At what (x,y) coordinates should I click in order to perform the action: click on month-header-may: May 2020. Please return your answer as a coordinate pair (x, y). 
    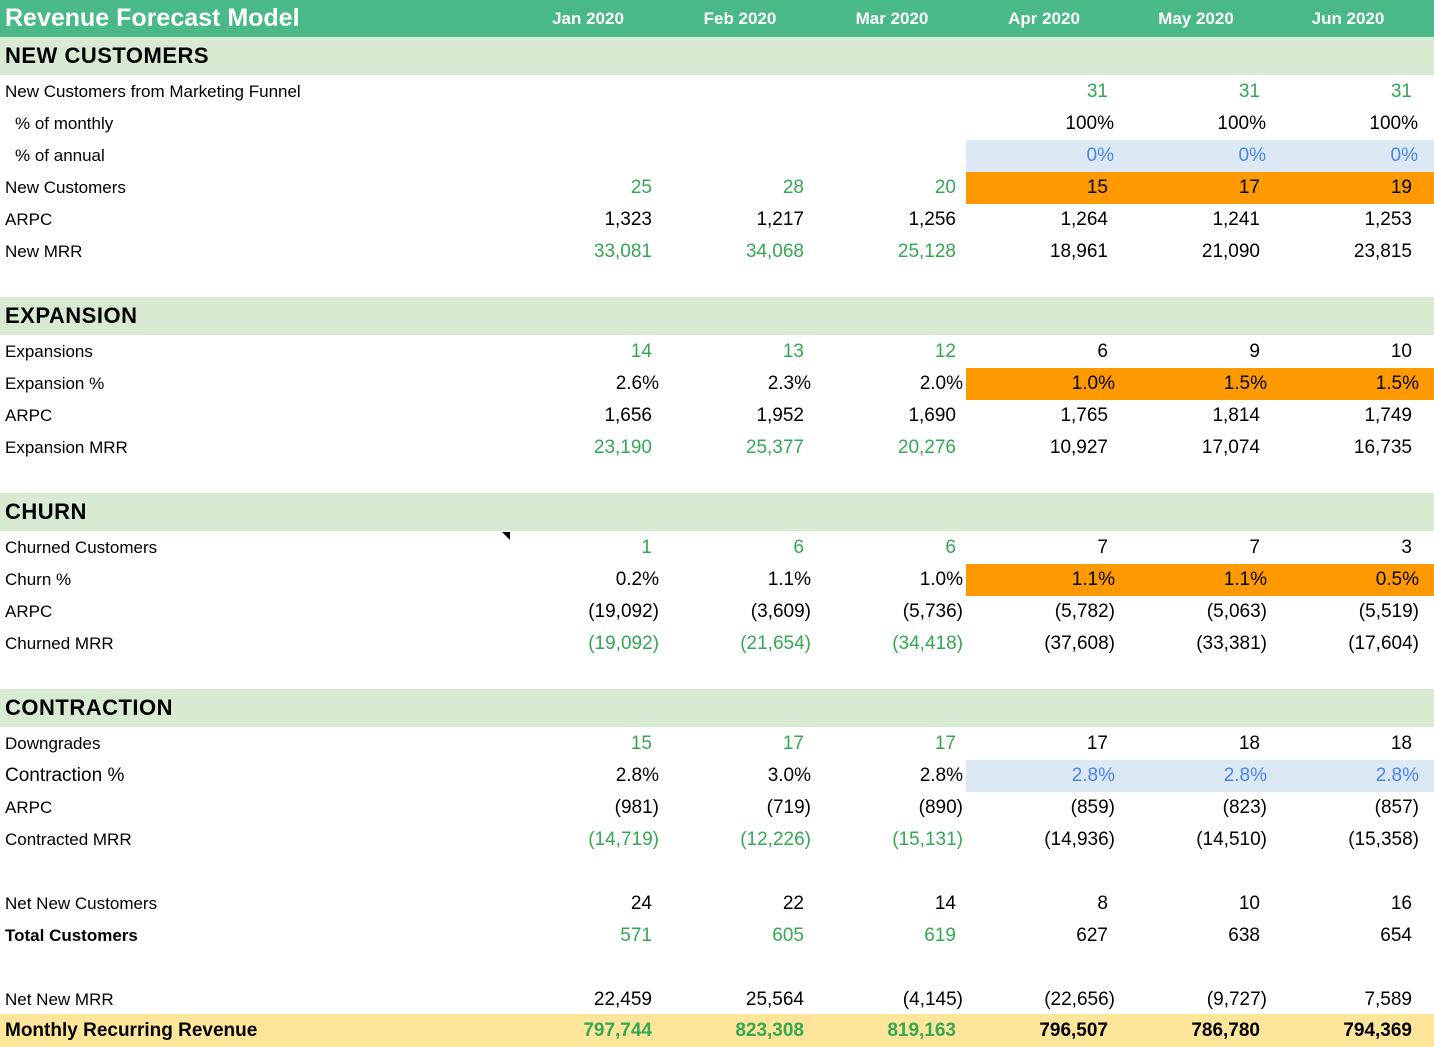
    Looking at the image, I should click on (1196, 18).